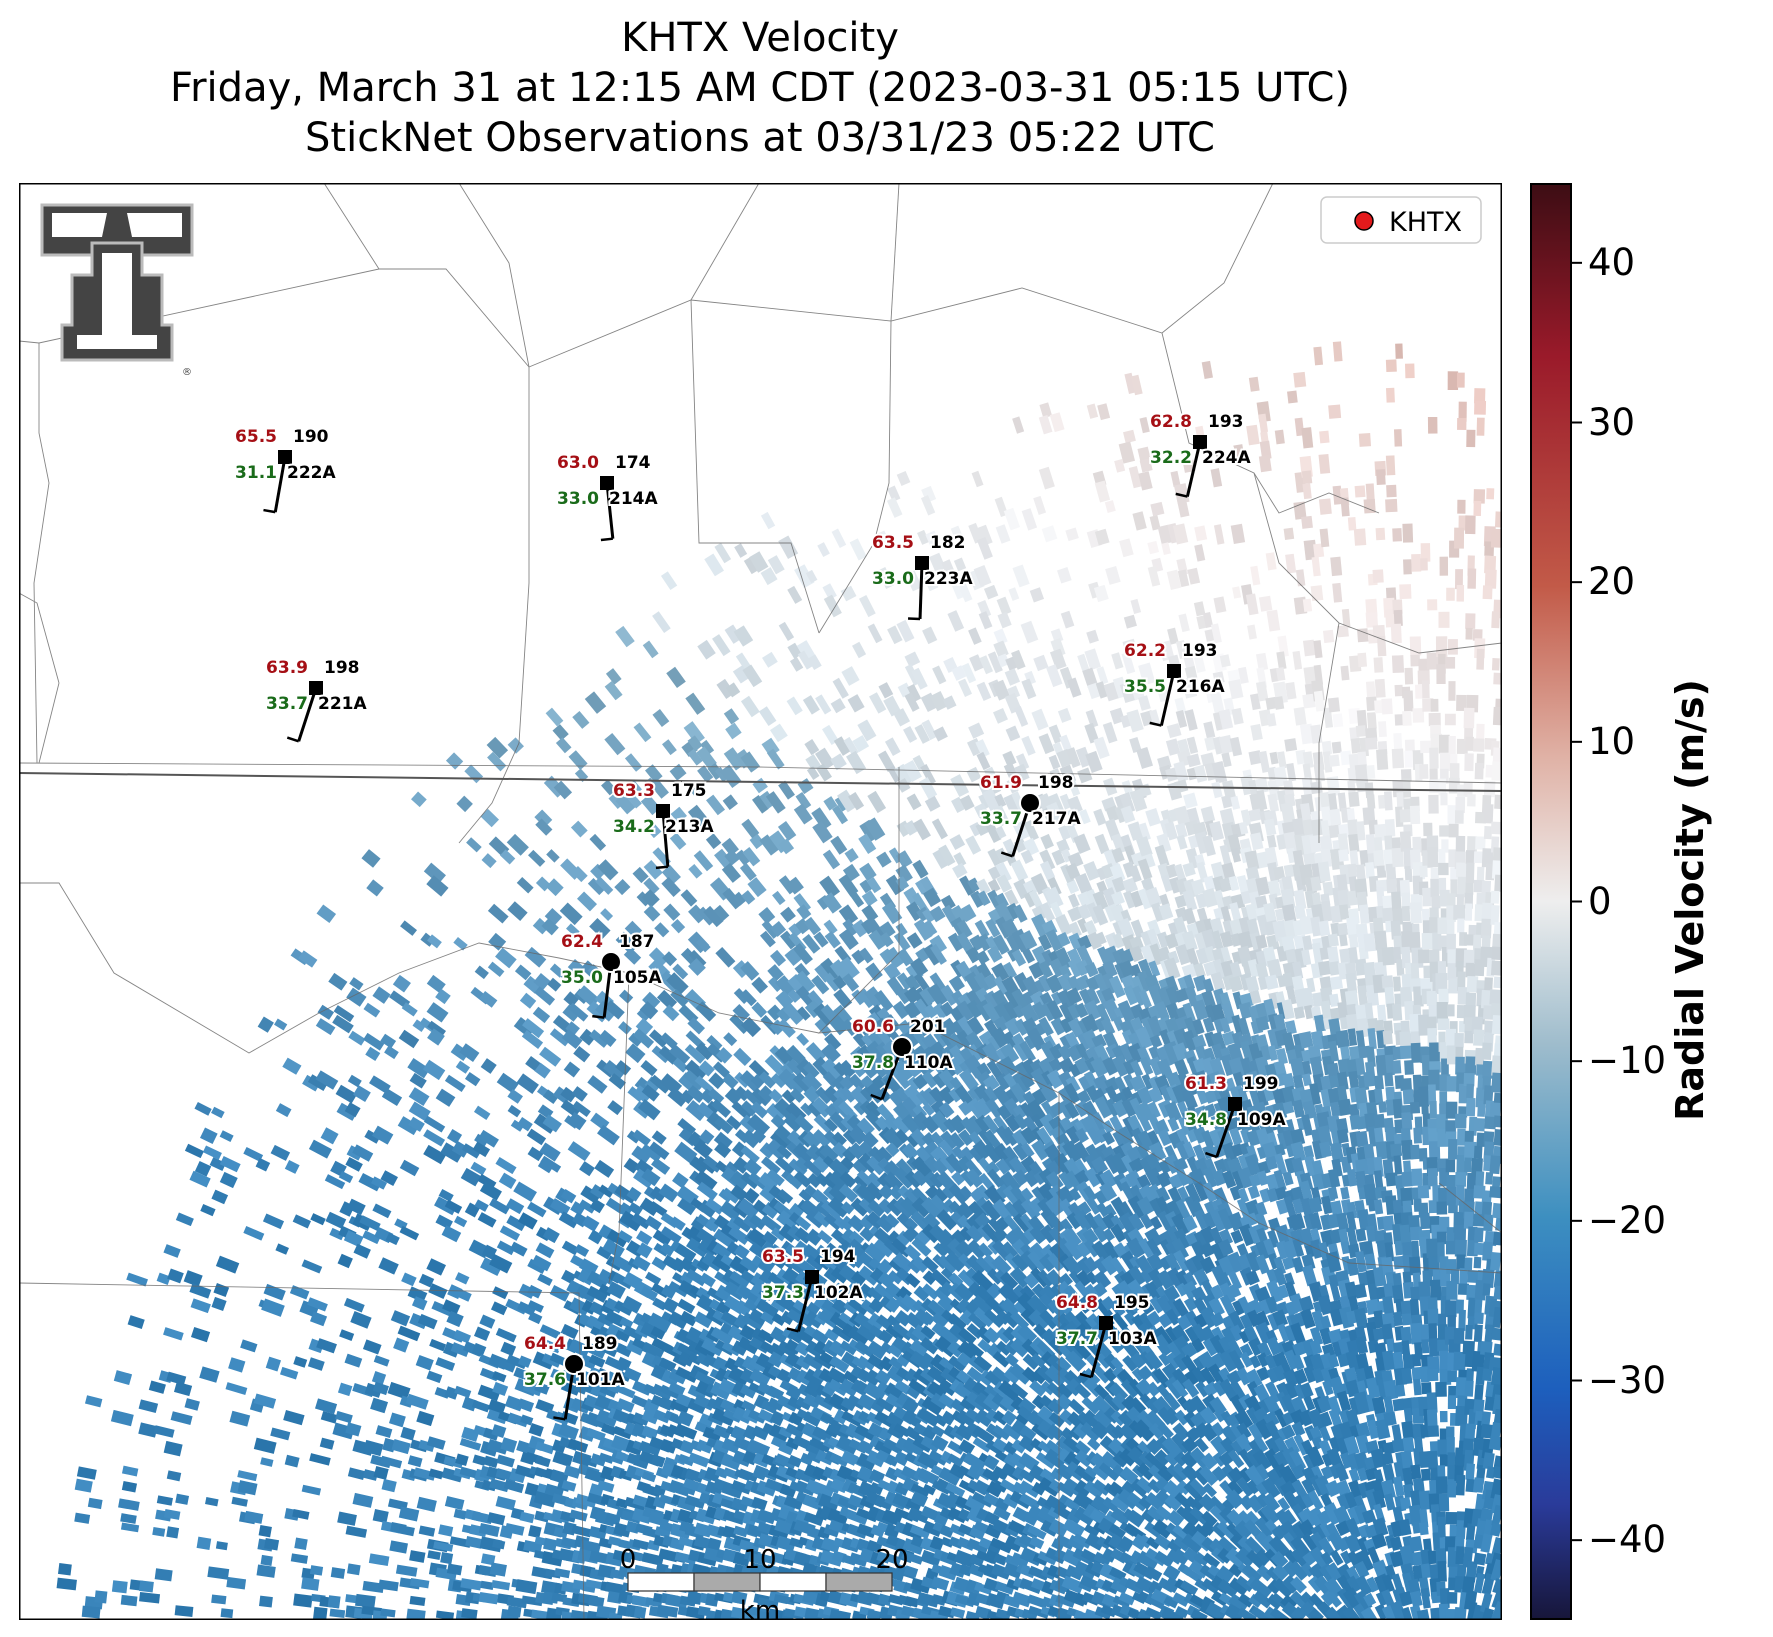 The image size is (1773, 1637). Describe the element at coordinates (1600, 901) in the screenshot. I see `colorbar-tick: 0` at that location.